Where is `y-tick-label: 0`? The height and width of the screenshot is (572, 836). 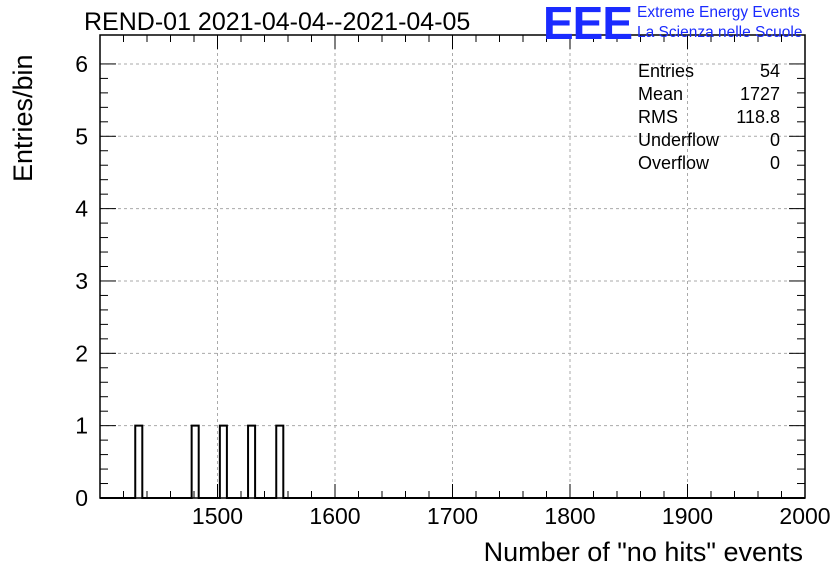 y-tick-label: 0 is located at coordinates (81, 498).